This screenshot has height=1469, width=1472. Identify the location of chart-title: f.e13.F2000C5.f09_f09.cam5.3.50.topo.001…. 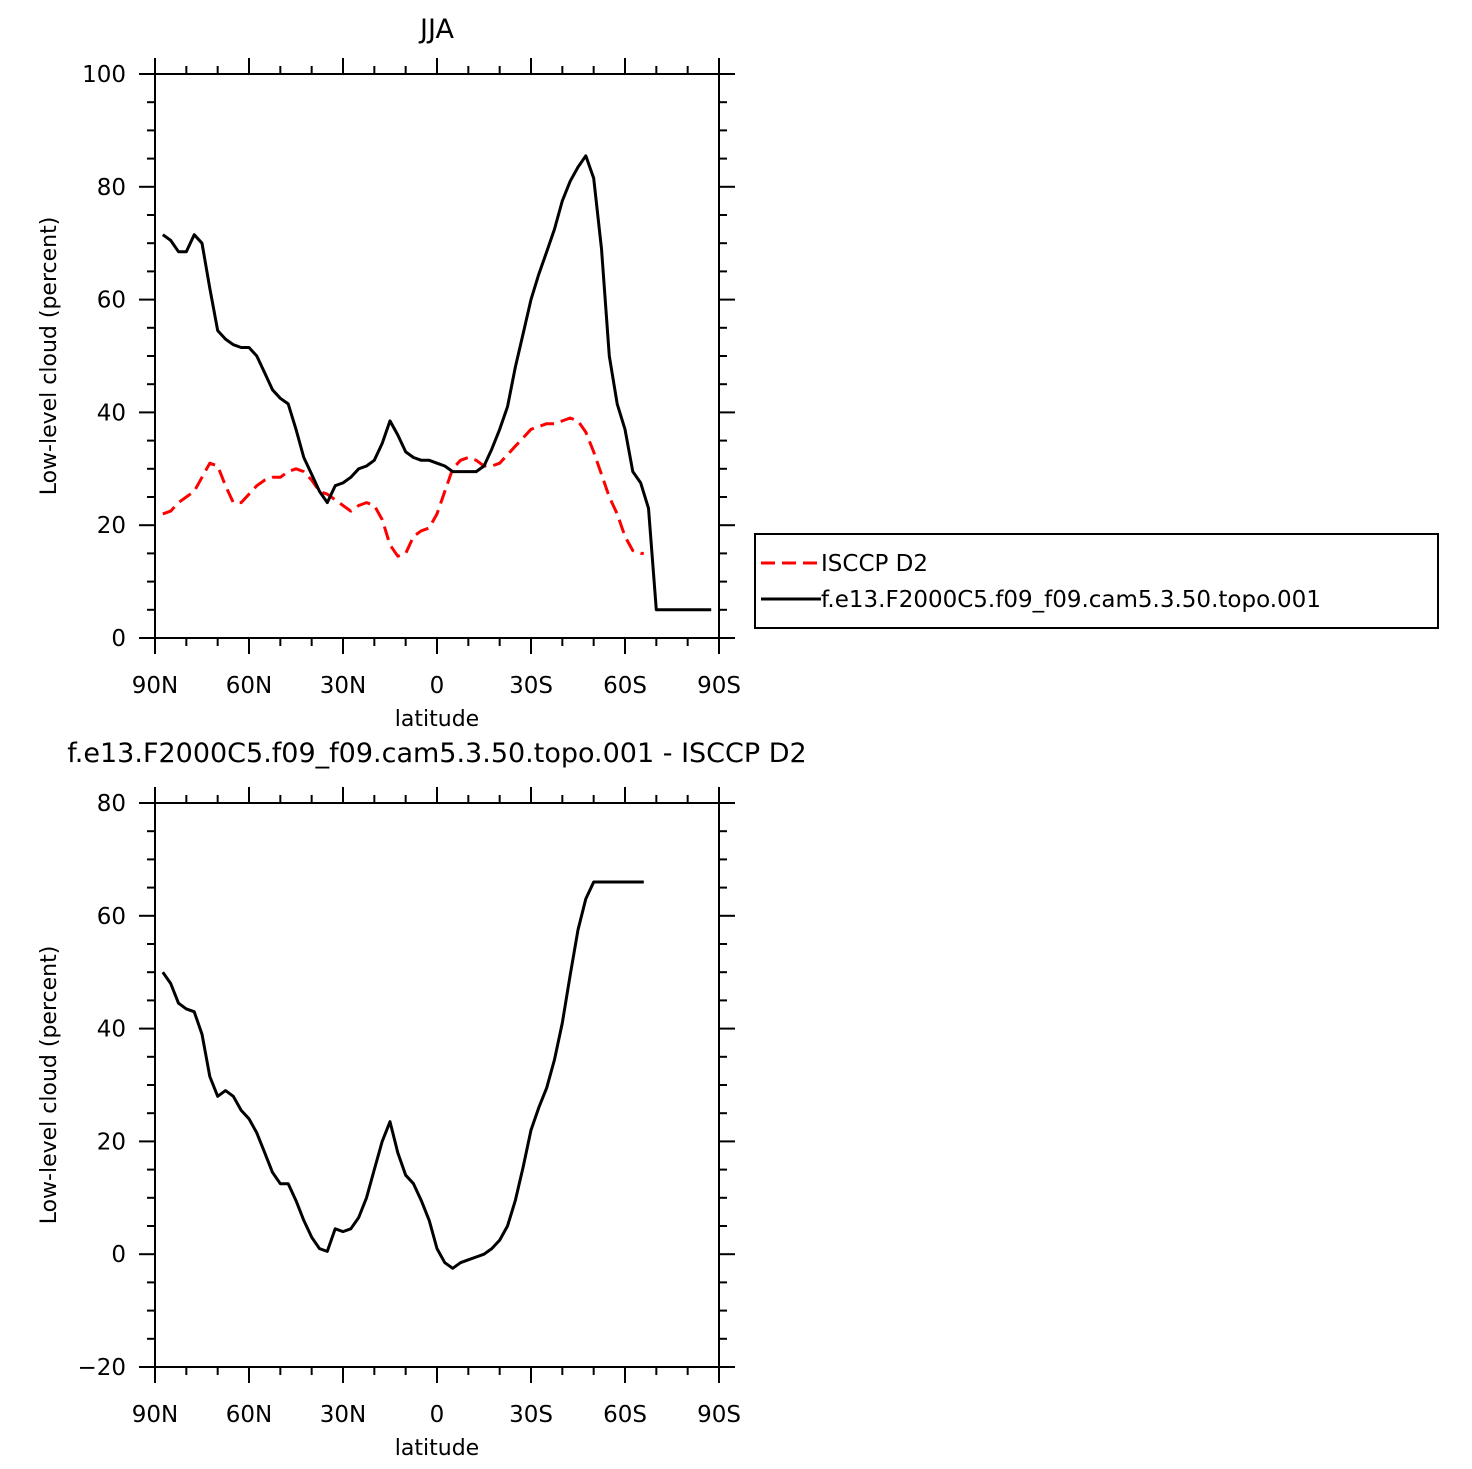
(436, 753).